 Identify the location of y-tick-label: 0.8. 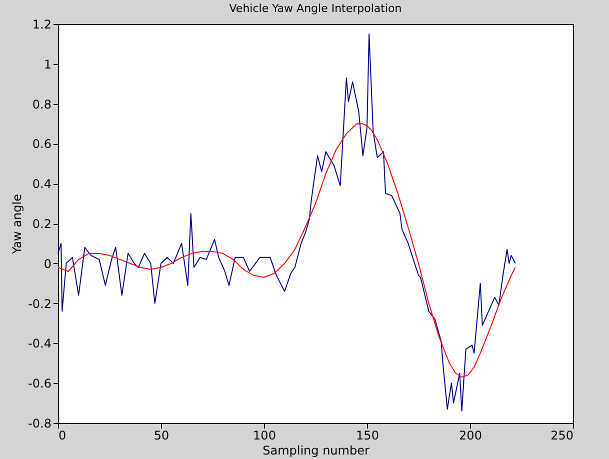
(42, 104).